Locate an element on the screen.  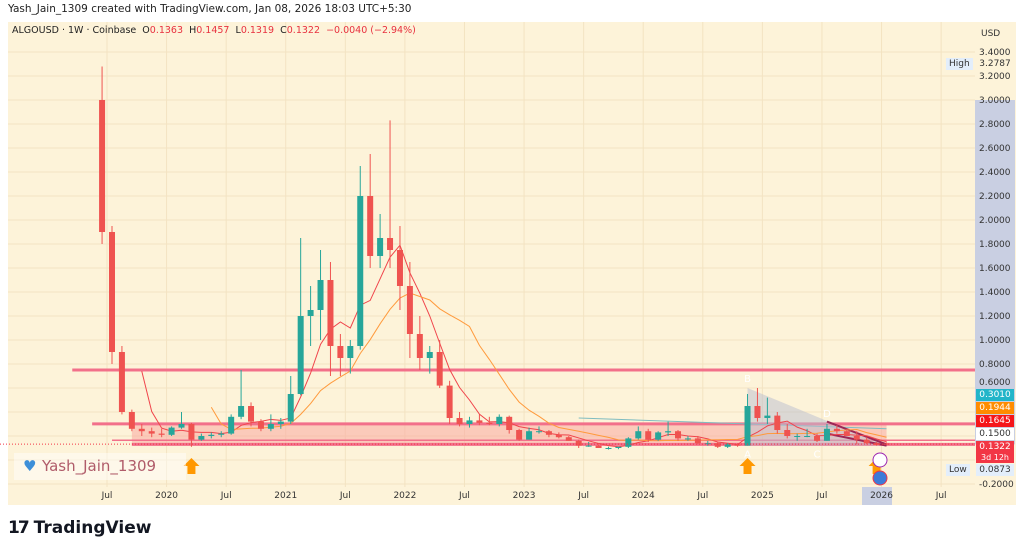
lightning-icon is located at coordinates (880, 460).